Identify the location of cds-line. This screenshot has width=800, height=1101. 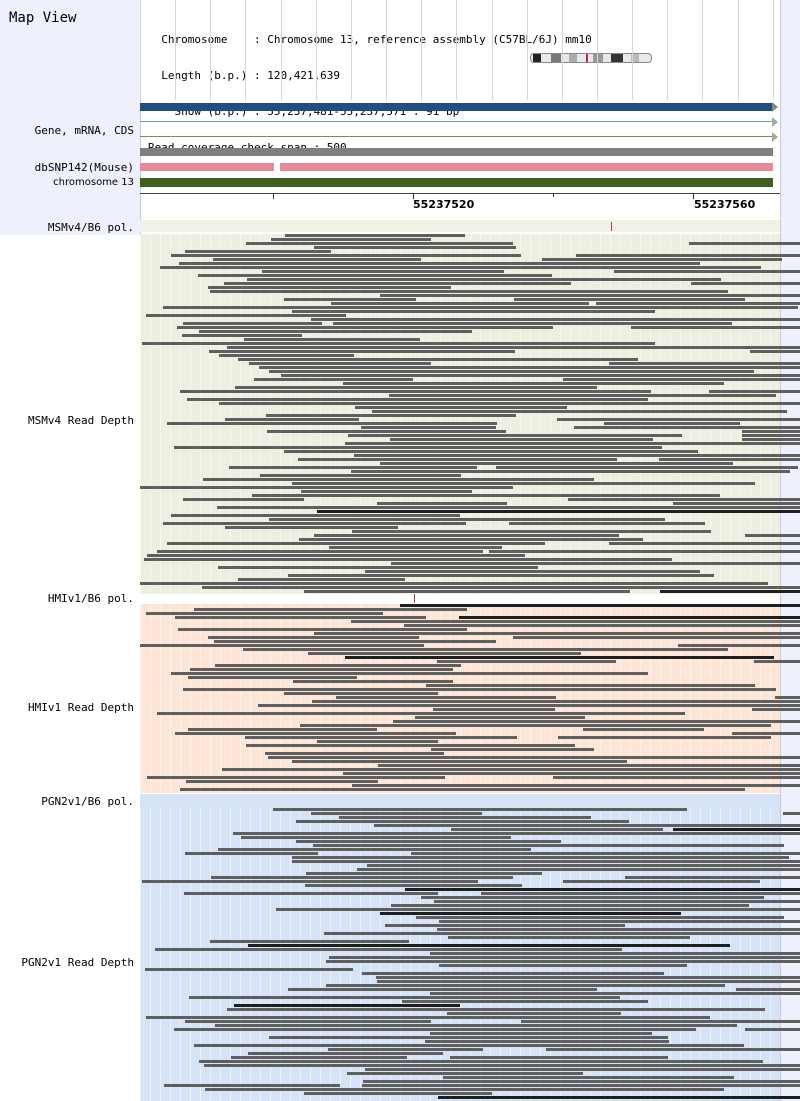
(456, 136).